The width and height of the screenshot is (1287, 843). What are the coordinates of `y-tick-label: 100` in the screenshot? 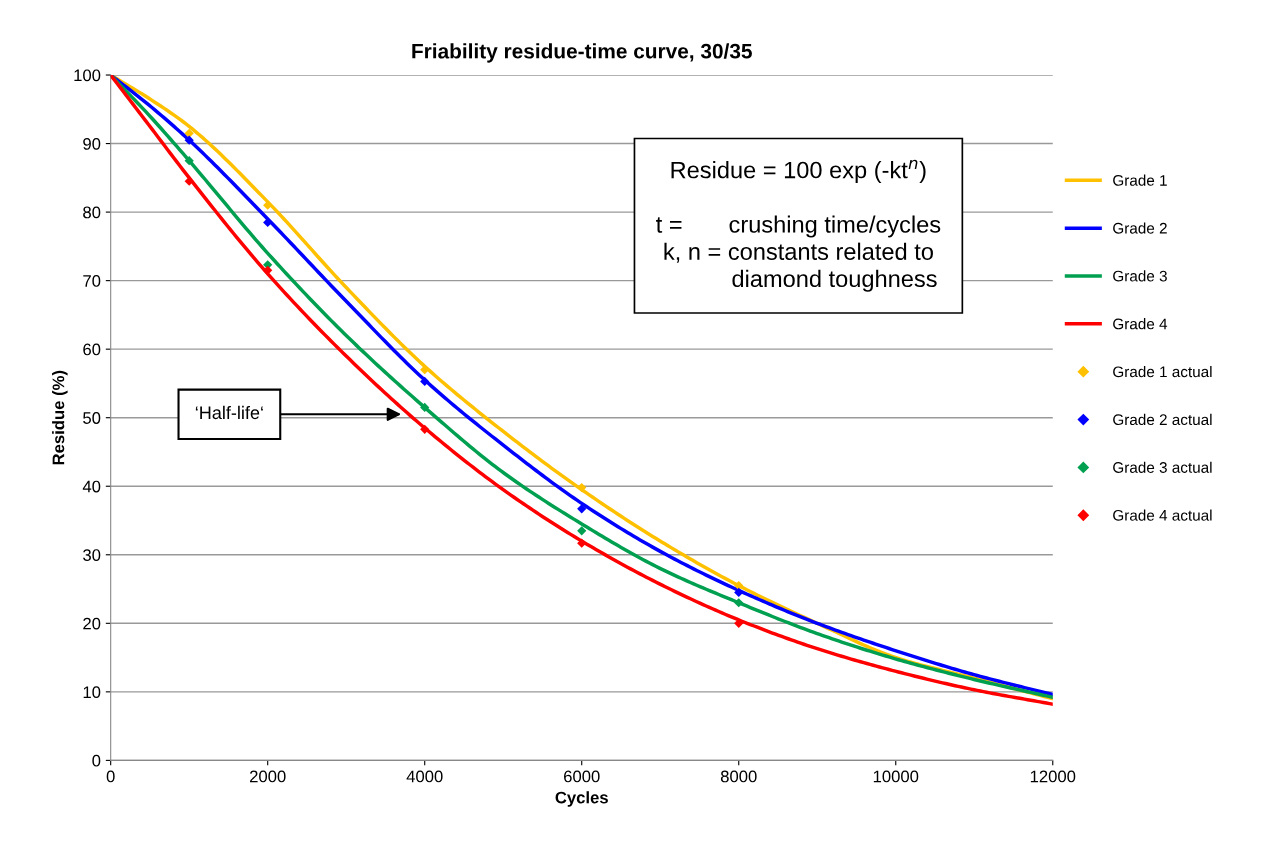 It's located at (87, 75).